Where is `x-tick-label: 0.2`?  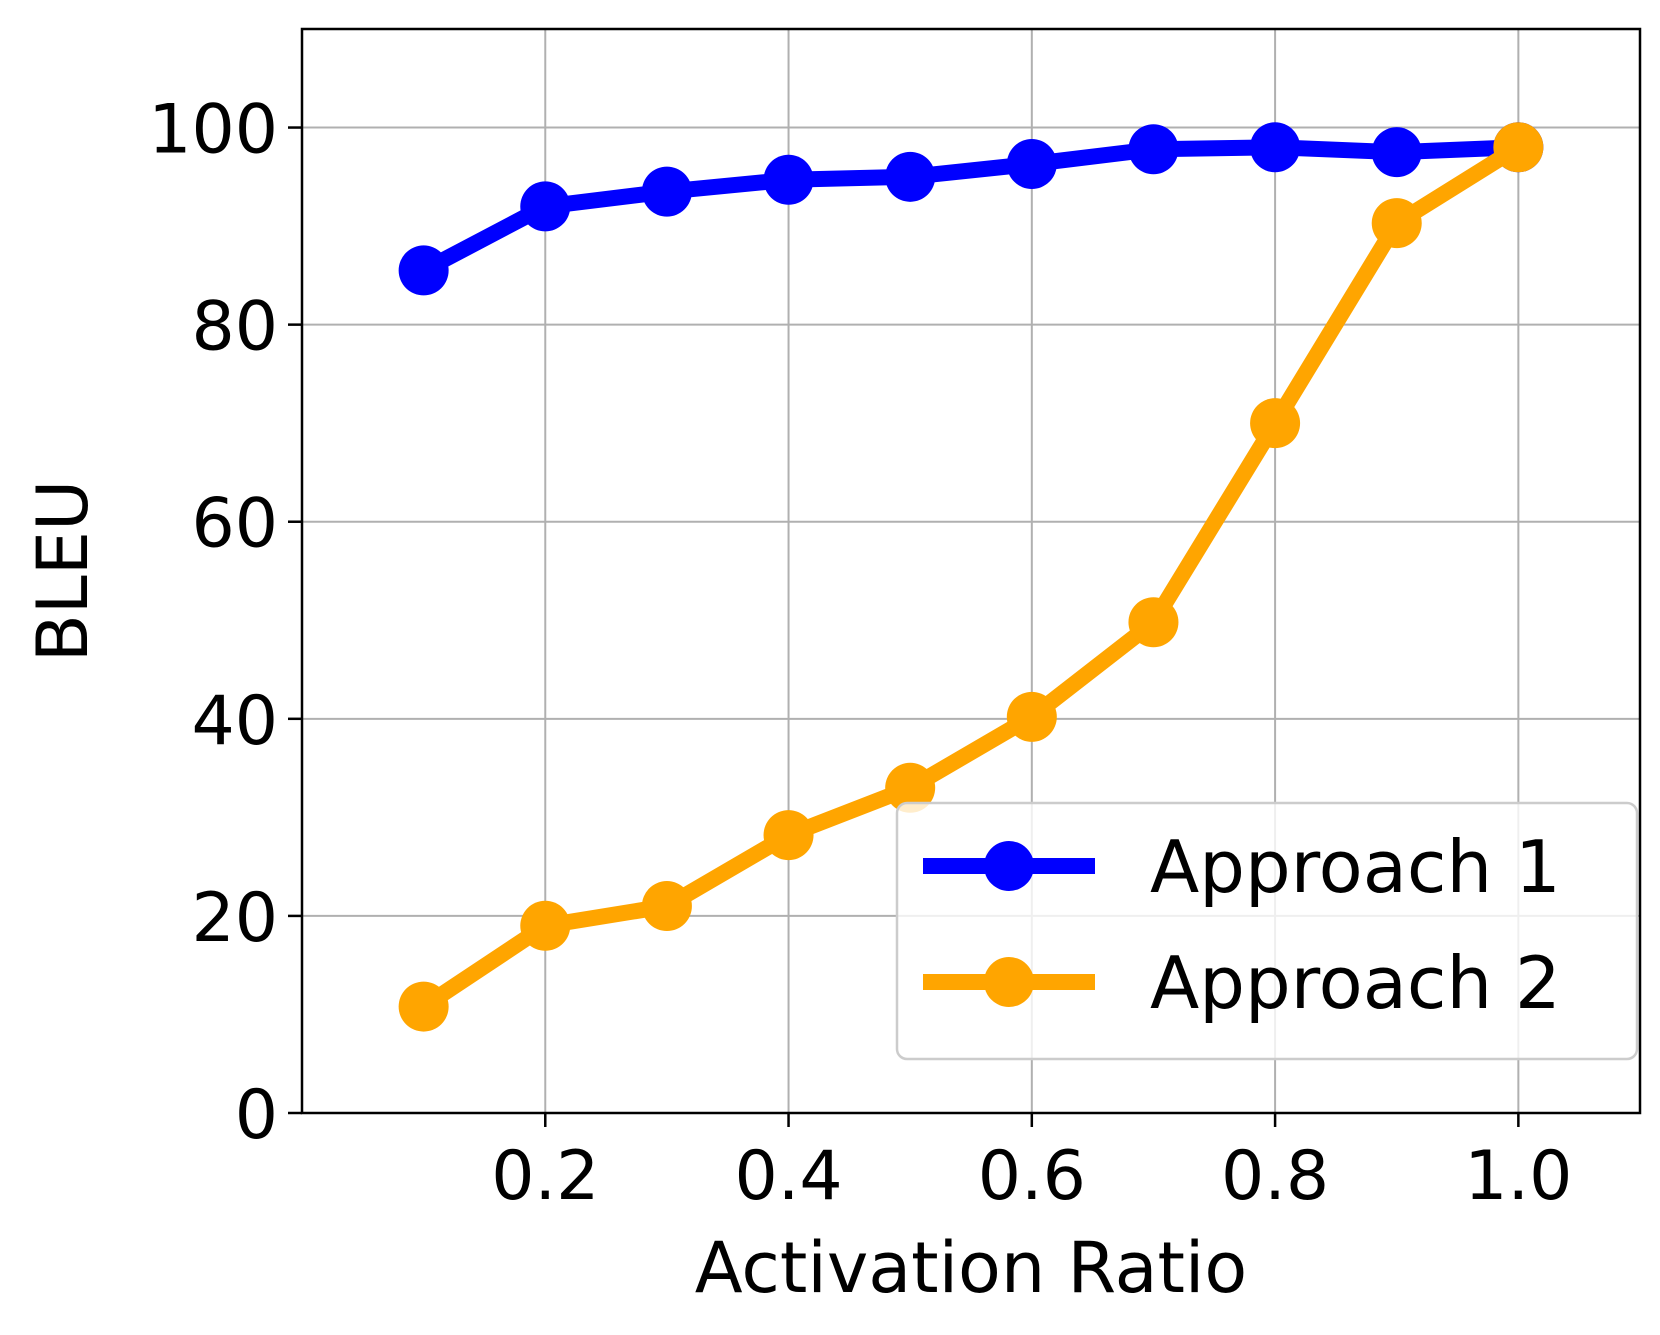 x-tick-label: 0.2 is located at coordinates (545, 1176).